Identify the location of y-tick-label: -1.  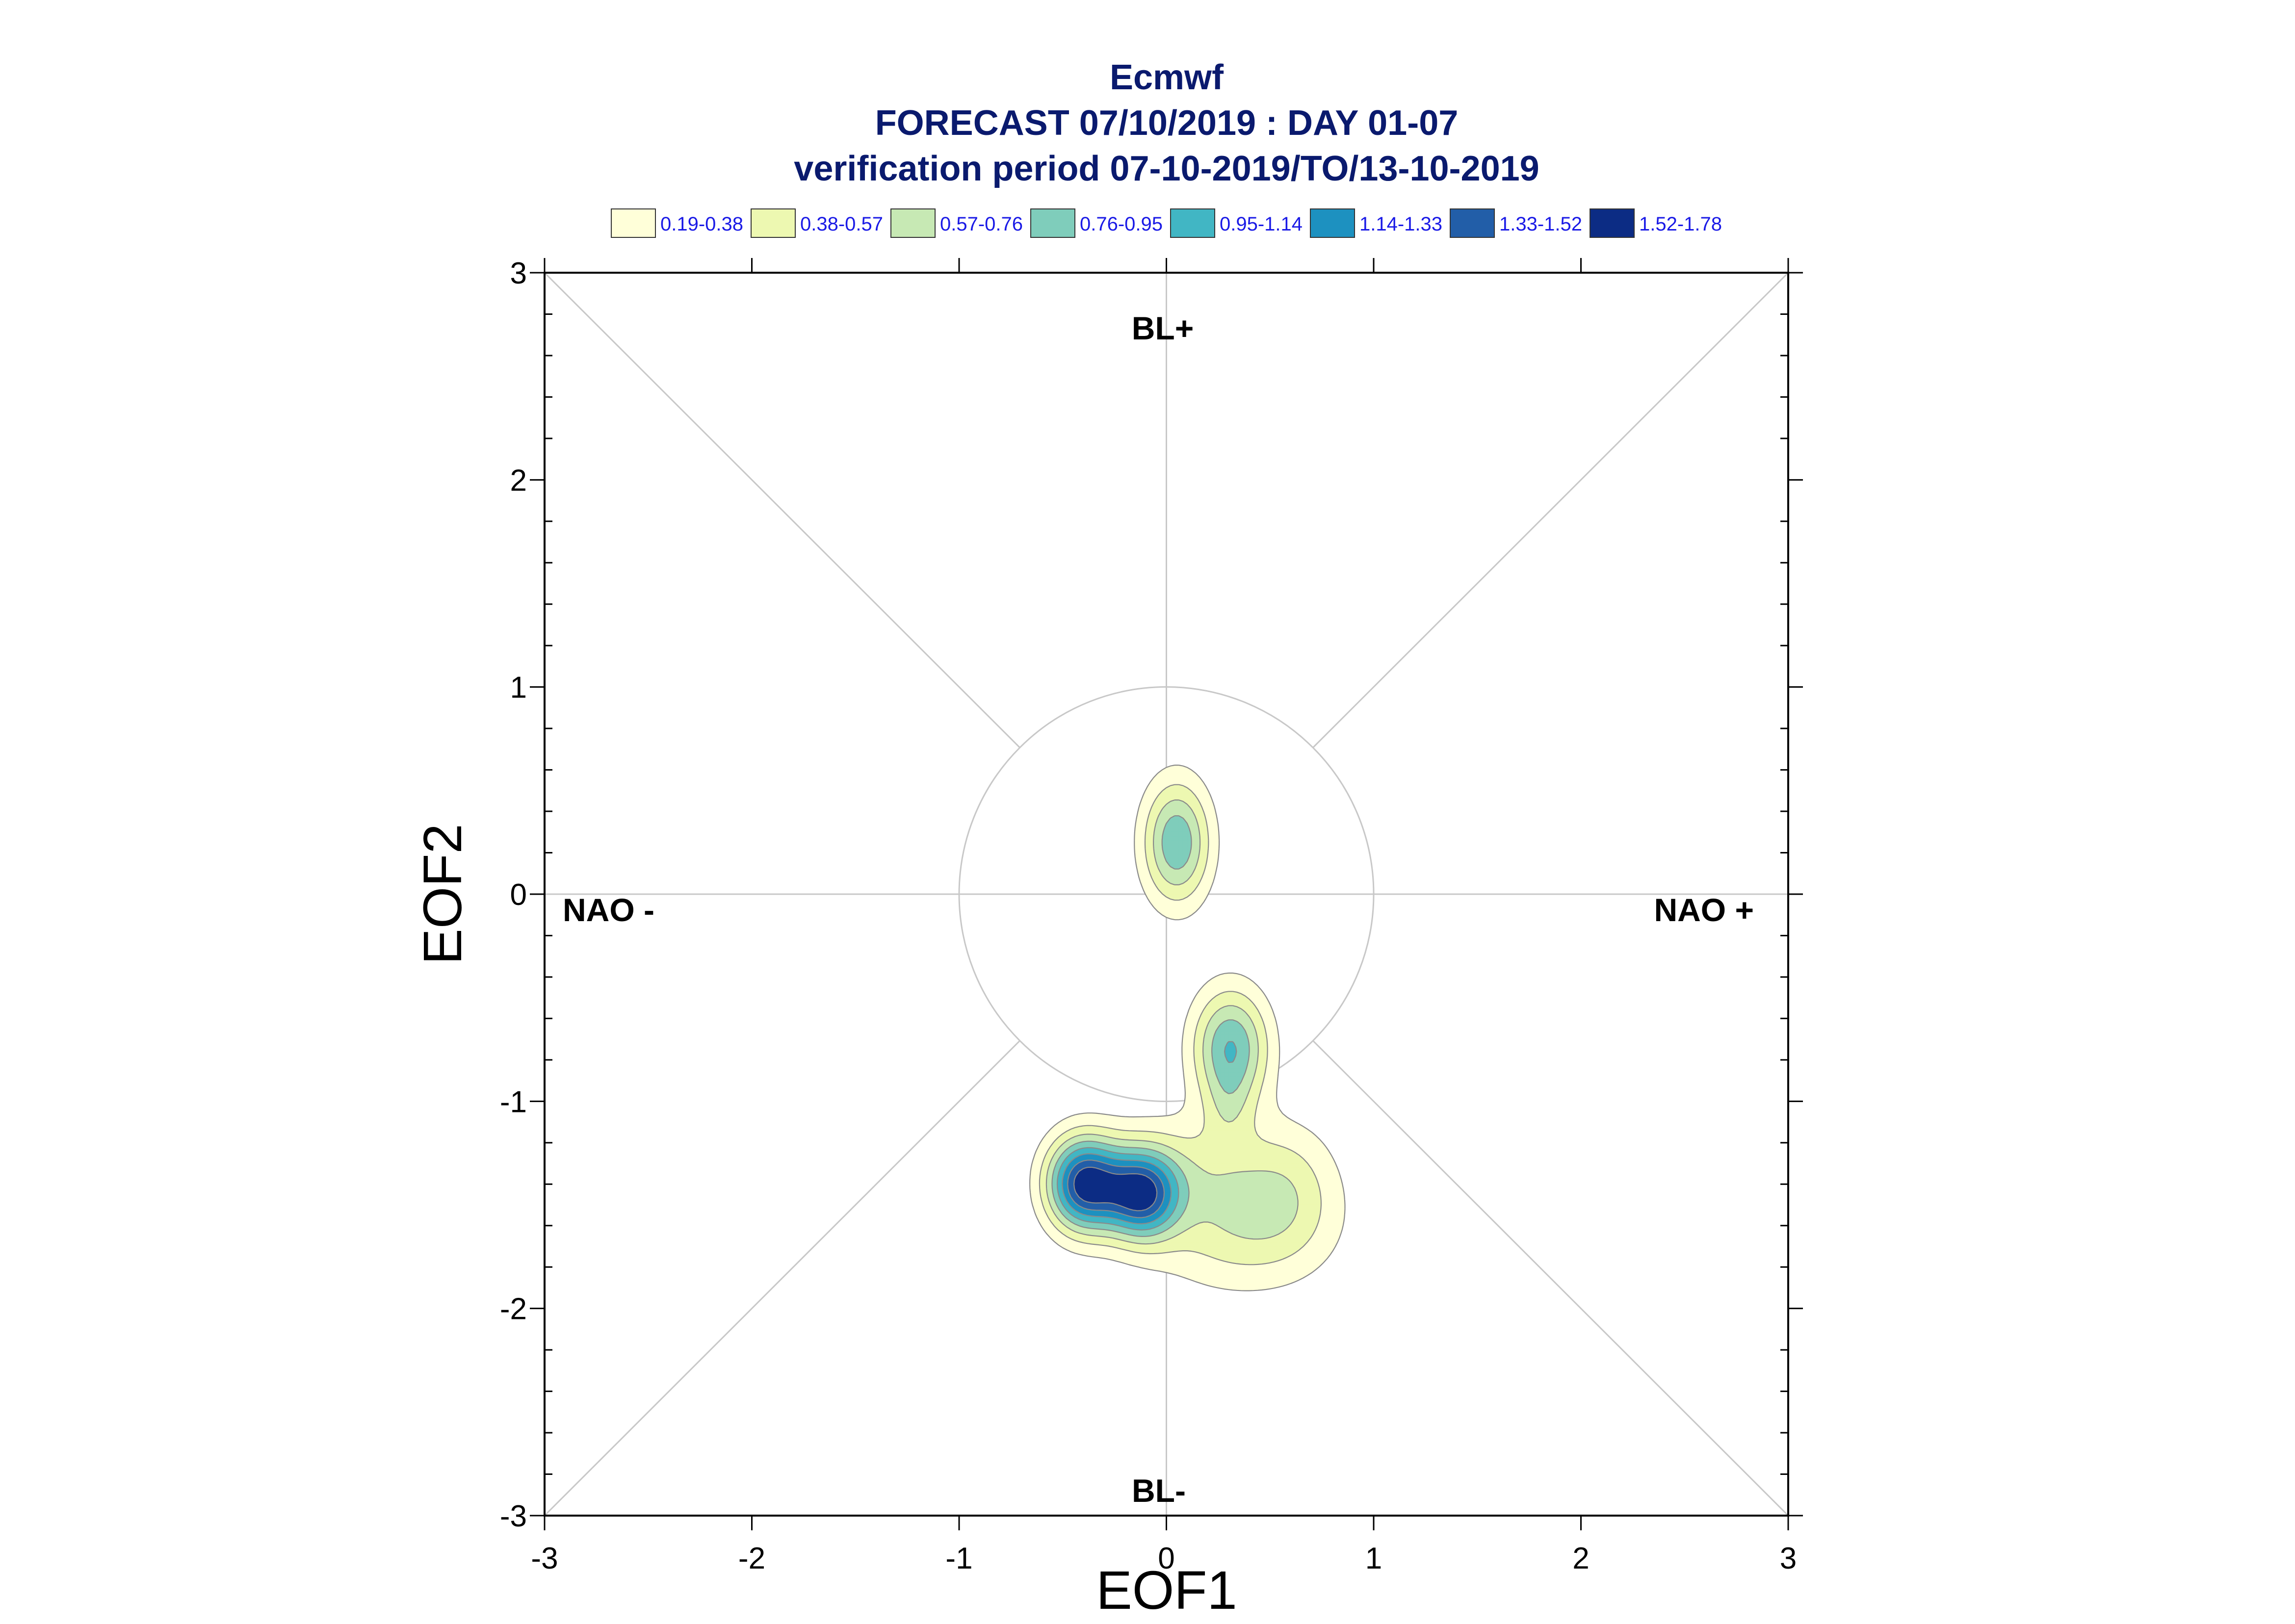
(514, 1102).